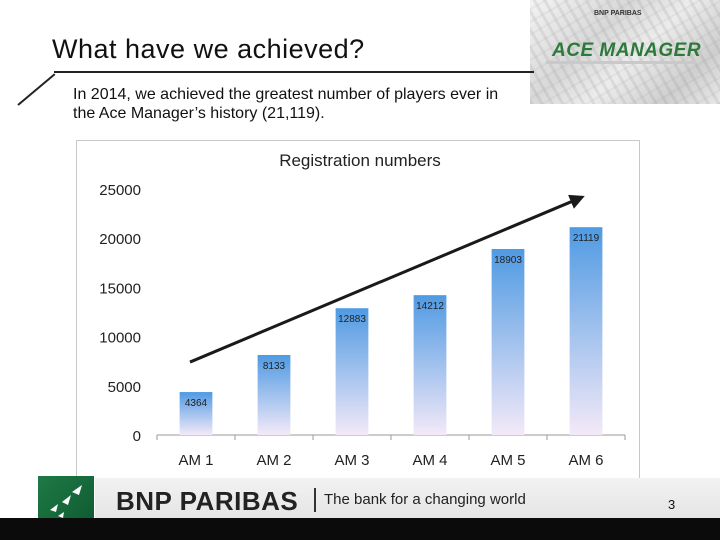  I want to click on stars-icon, so click(66, 501).